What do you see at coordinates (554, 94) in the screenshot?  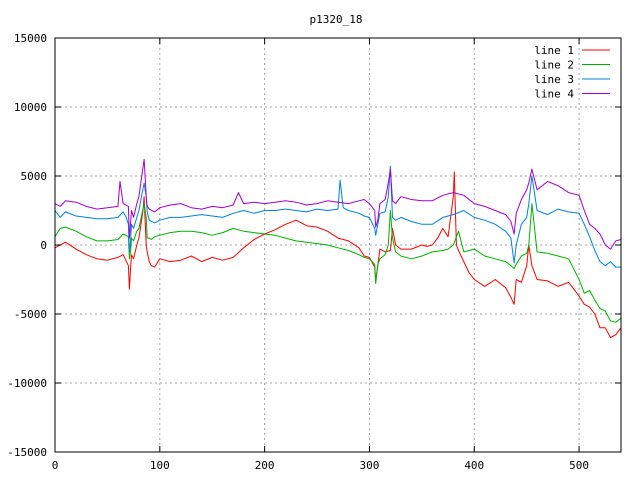 I see `legend-label: line 4` at bounding box center [554, 94].